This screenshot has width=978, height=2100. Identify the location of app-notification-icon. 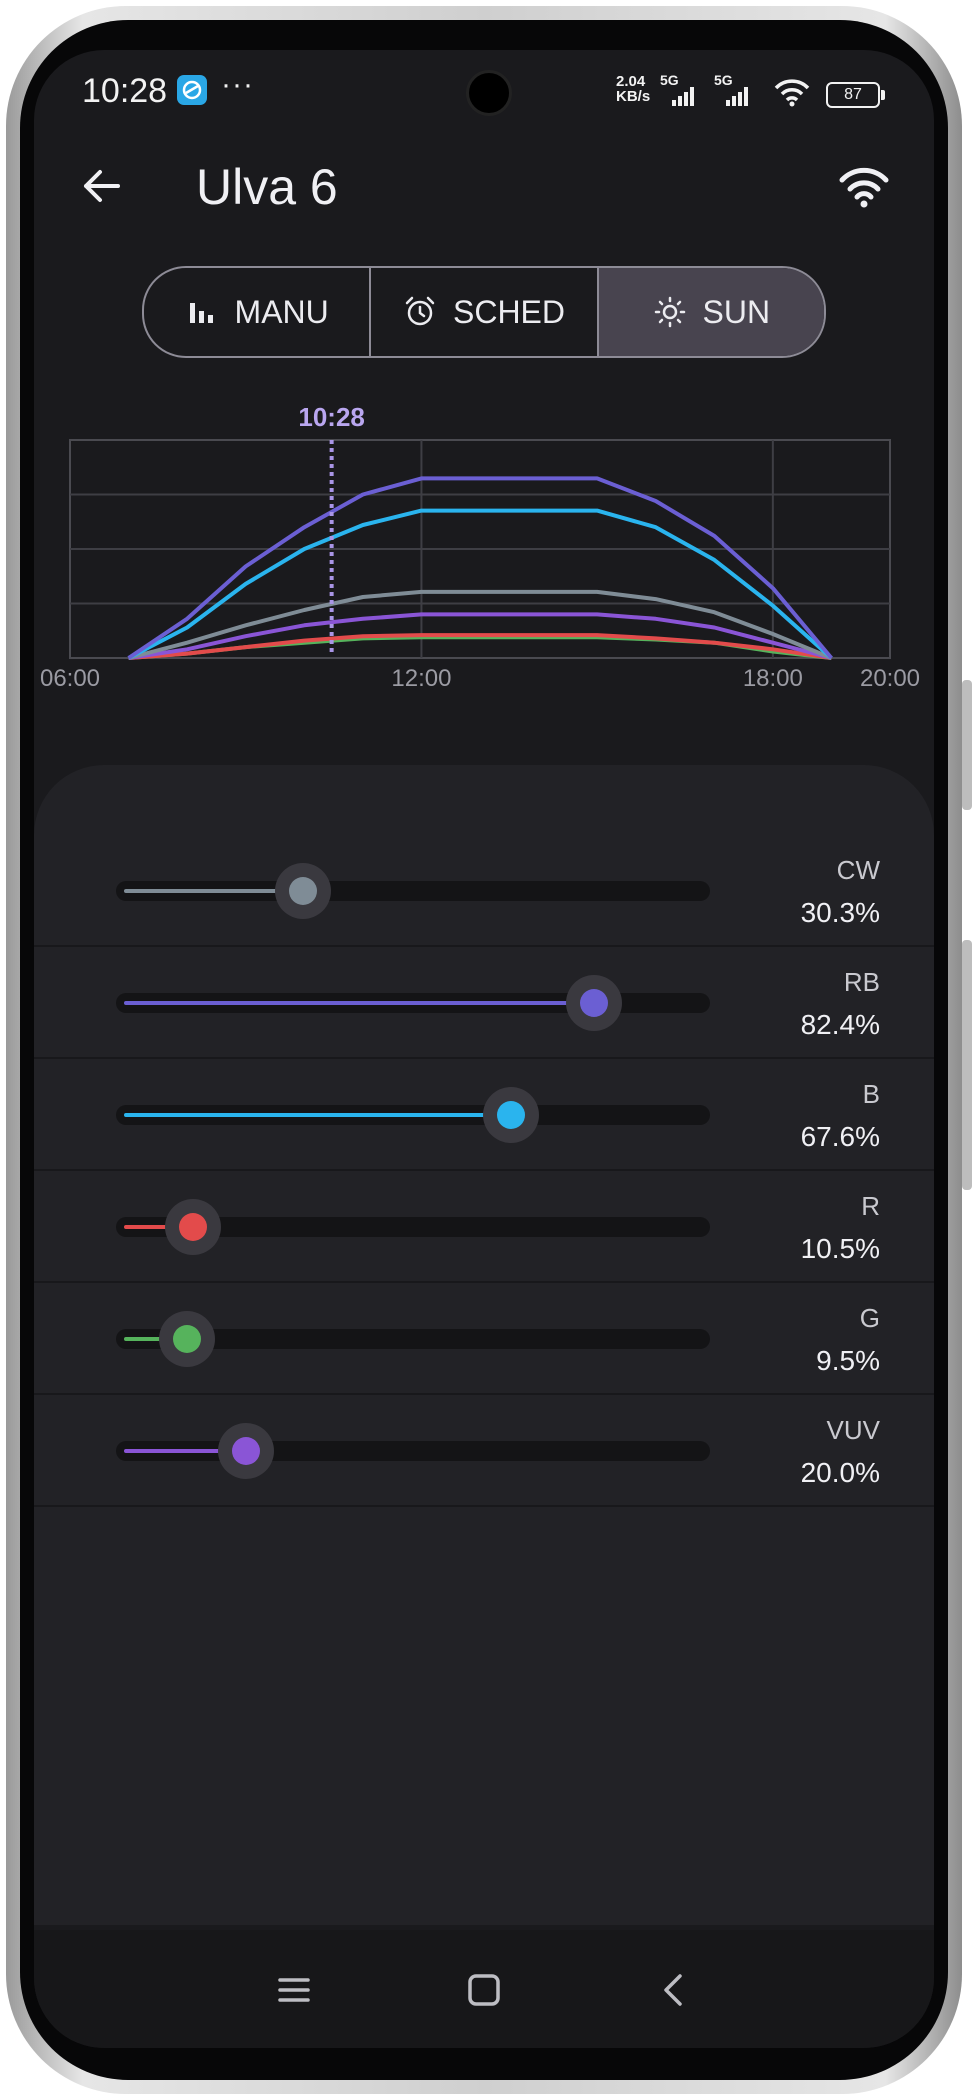
(192, 90).